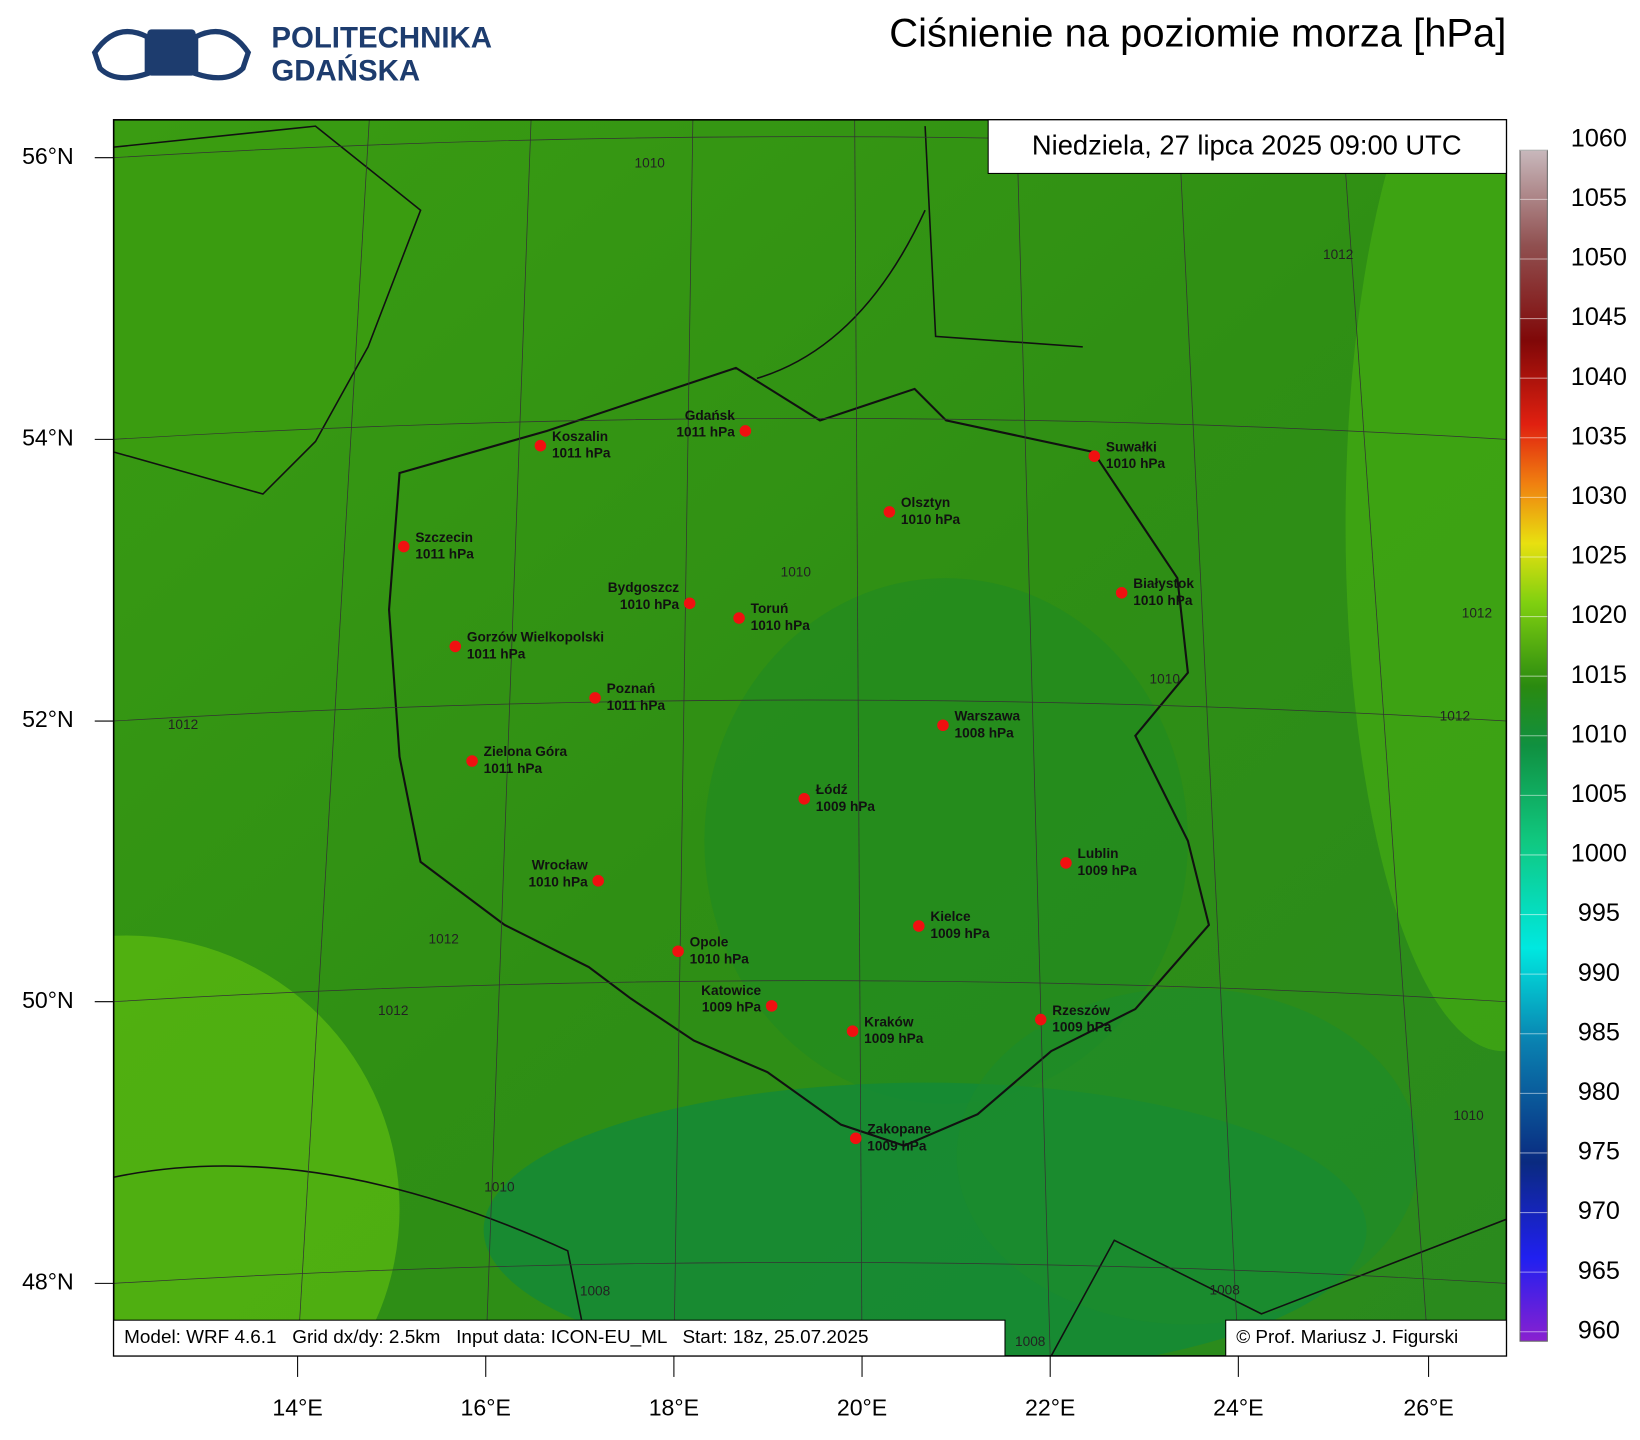 The width and height of the screenshot is (1640, 1440). What do you see at coordinates (985, 732) in the screenshot?
I see `city-pressure: 1008 hPa` at bounding box center [985, 732].